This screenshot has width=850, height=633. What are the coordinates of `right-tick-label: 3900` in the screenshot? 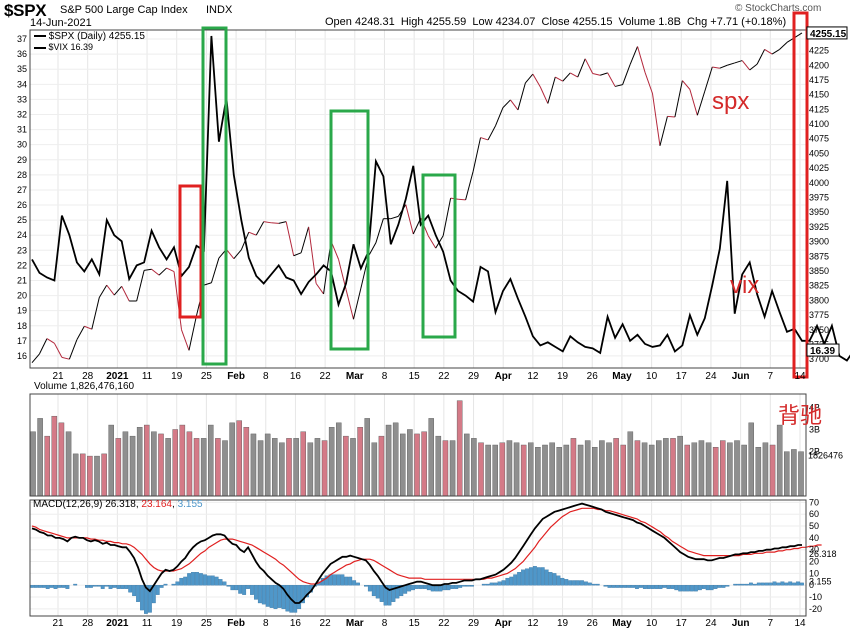 It's located at (819, 242).